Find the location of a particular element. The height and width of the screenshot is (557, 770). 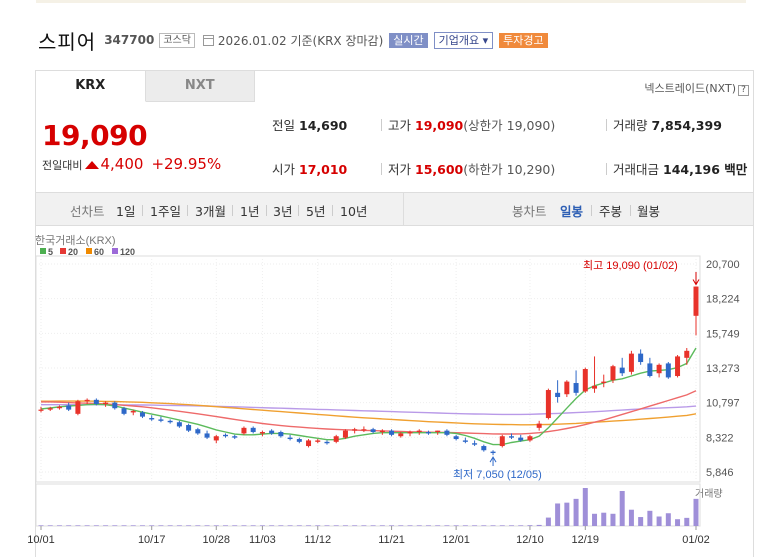

period-1y: 1년 is located at coordinates (250, 211).